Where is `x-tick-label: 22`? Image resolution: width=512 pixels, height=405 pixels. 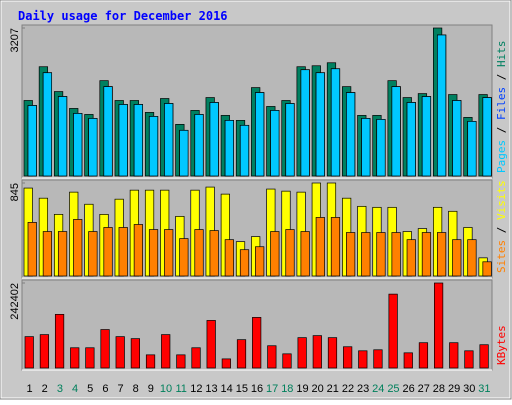
x-tick-label: 22 is located at coordinates (348, 389).